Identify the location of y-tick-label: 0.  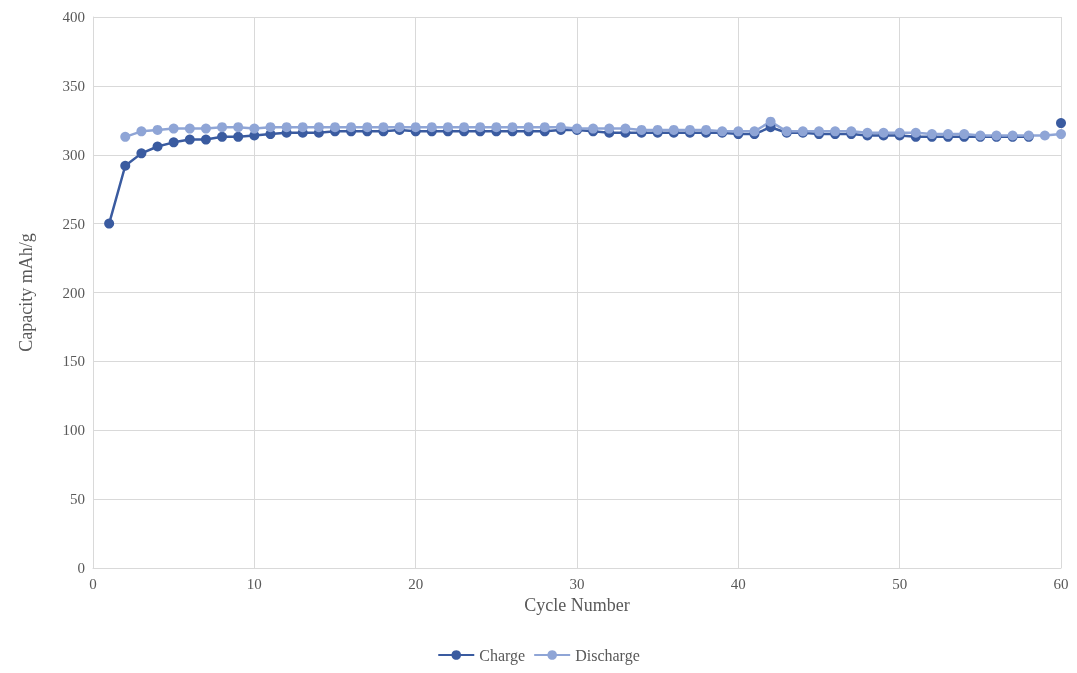
(81, 568).